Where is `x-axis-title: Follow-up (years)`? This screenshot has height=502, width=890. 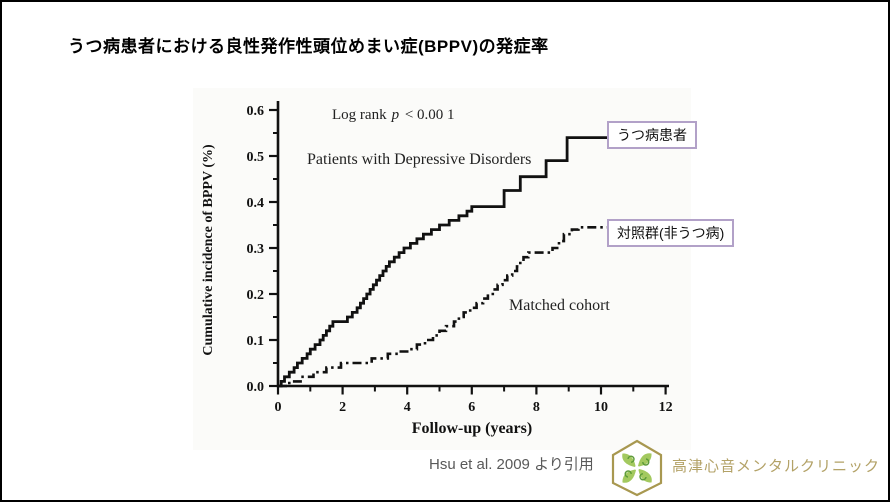 x-axis-title: Follow-up (years) is located at coordinates (472, 428).